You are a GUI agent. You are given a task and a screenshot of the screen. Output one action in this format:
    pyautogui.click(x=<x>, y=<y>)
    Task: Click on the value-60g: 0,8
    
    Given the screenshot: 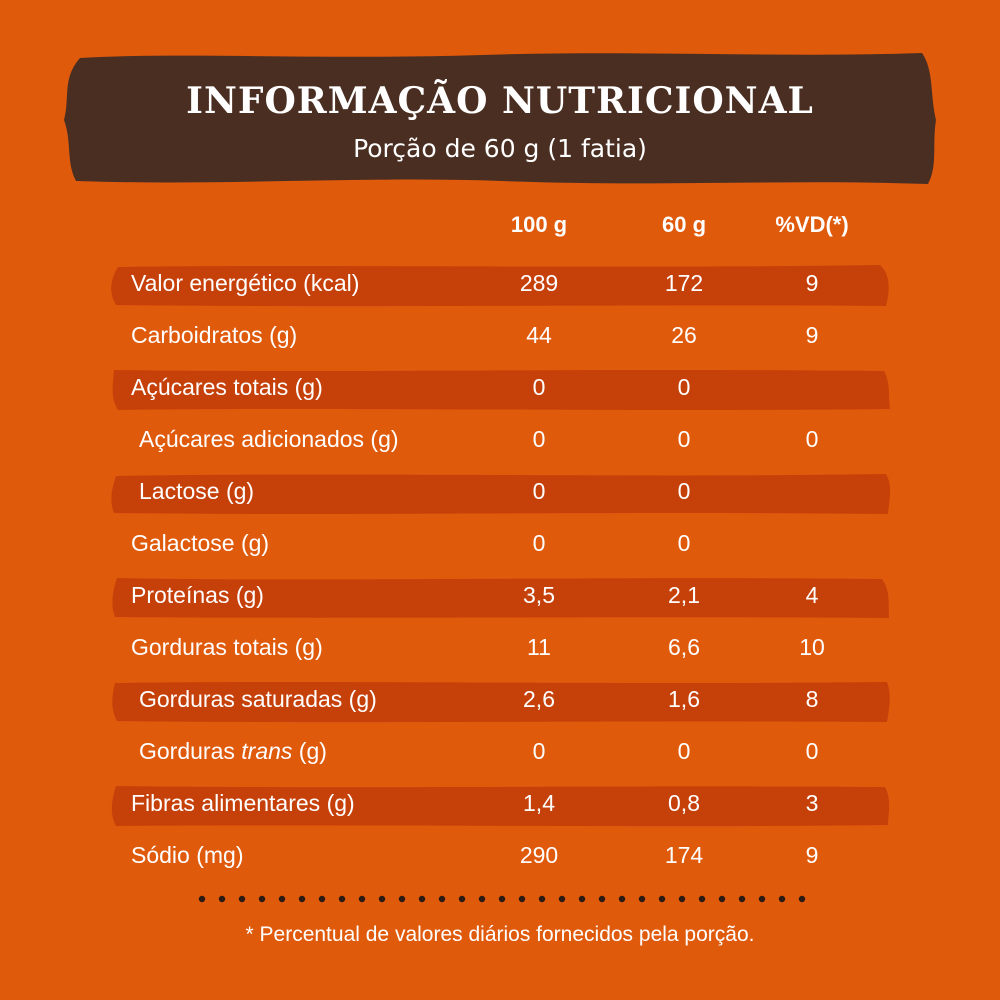 What is the action you would take?
    pyautogui.click(x=684, y=803)
    